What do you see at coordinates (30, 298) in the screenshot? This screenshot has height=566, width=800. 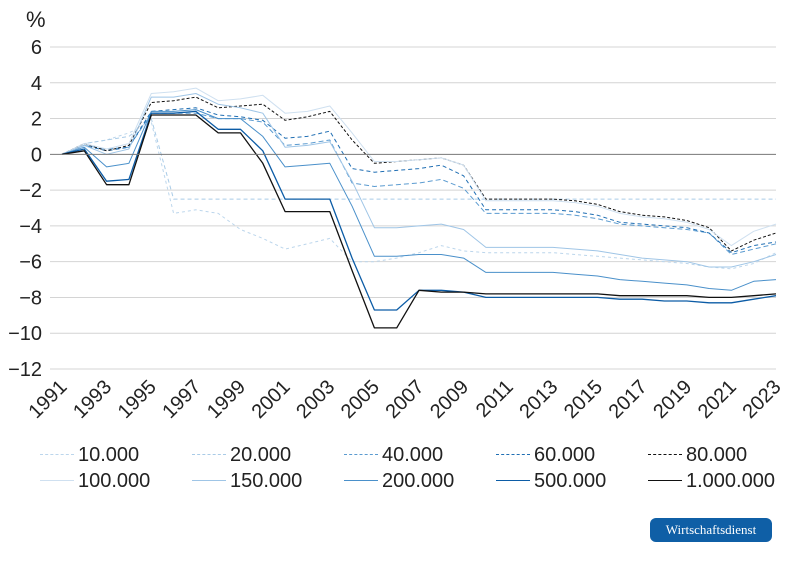 I see `y-tick-label: −8` at bounding box center [30, 298].